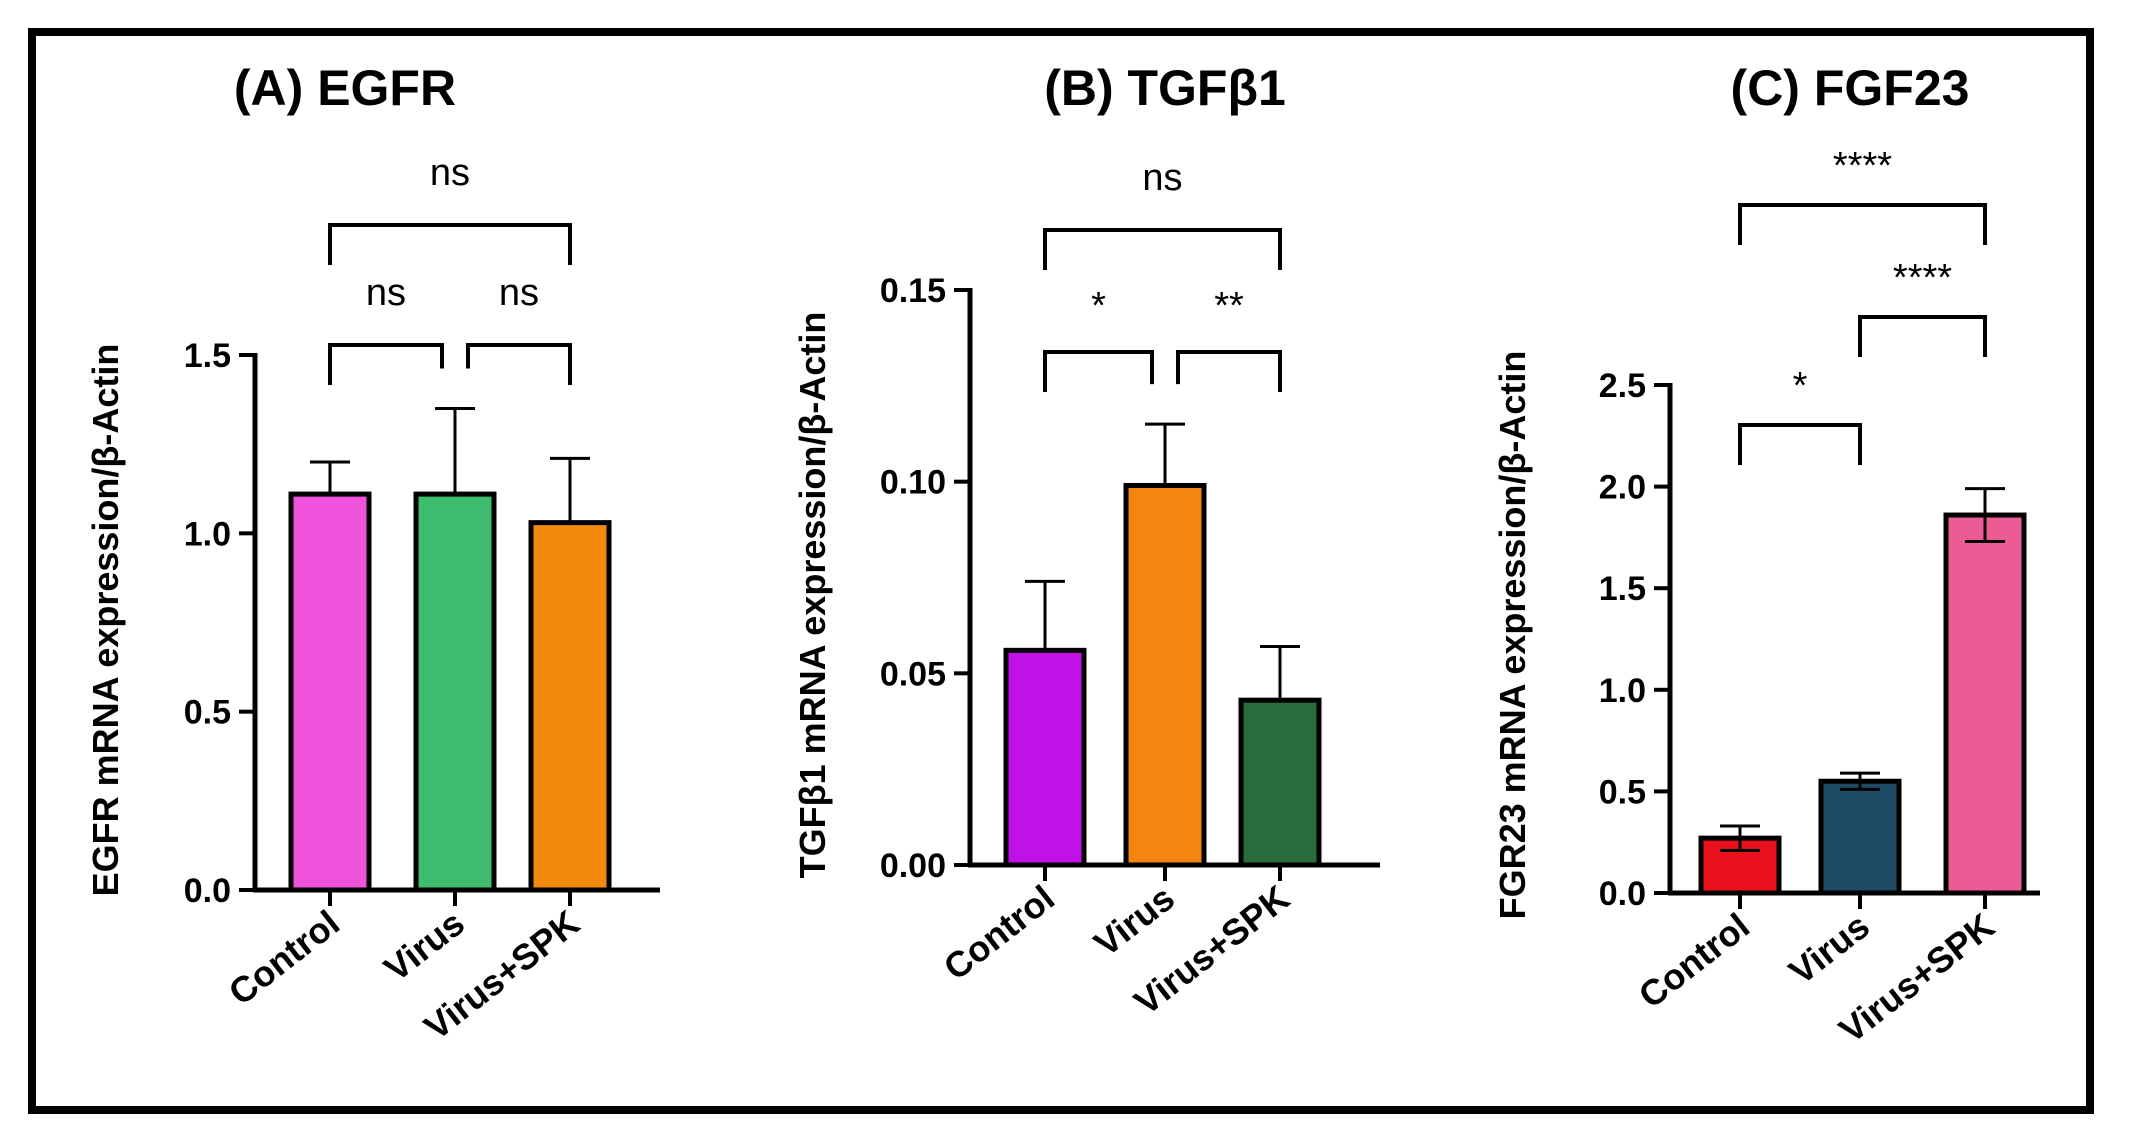 This screenshot has width=2134, height=1146. What do you see at coordinates (1622, 386) in the screenshot?
I see `y-tick-label: 2.5` at bounding box center [1622, 386].